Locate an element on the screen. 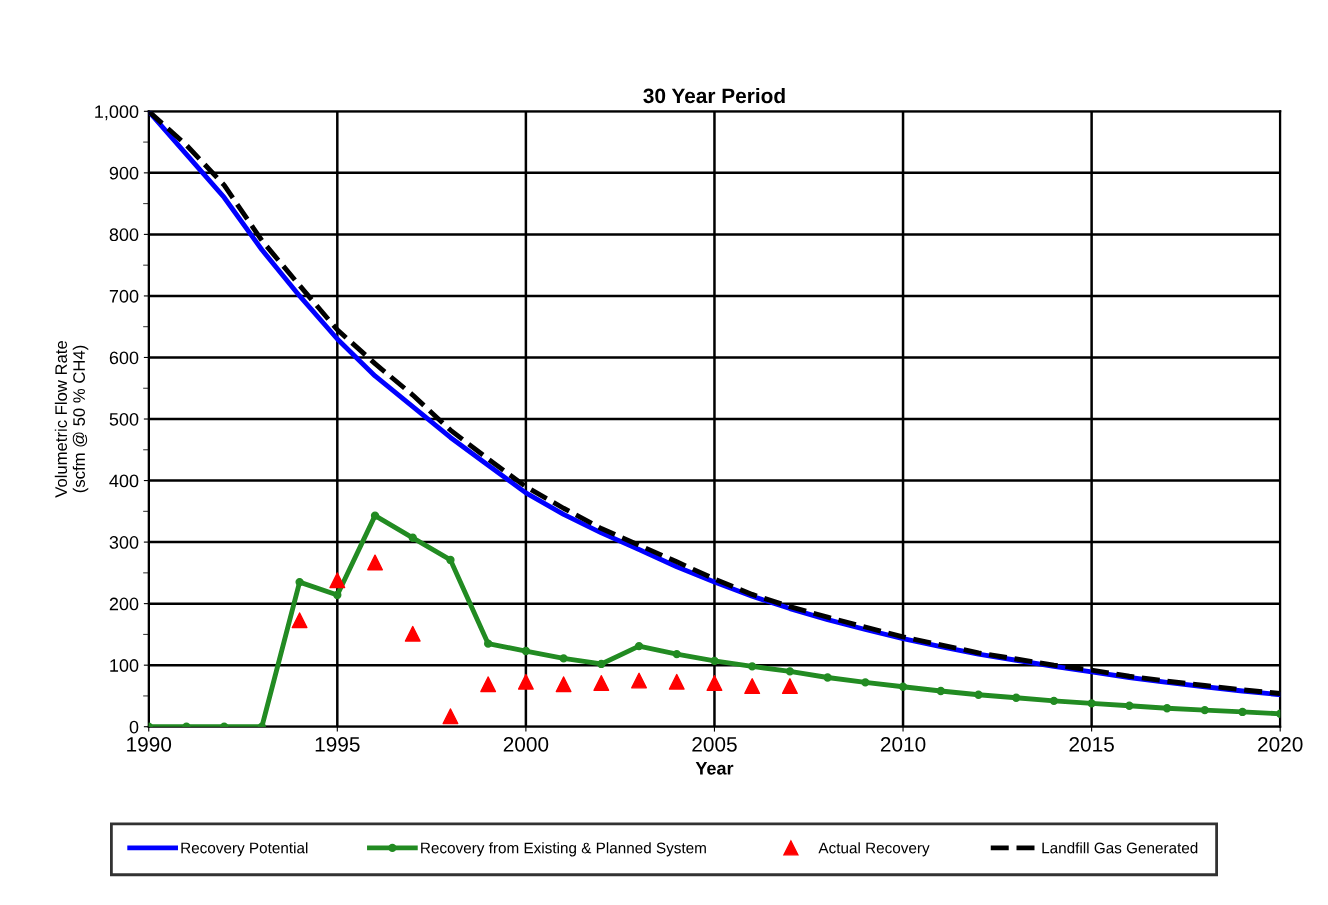 The width and height of the screenshot is (1328, 905). x-tick-label: 1995 is located at coordinates (337, 744).